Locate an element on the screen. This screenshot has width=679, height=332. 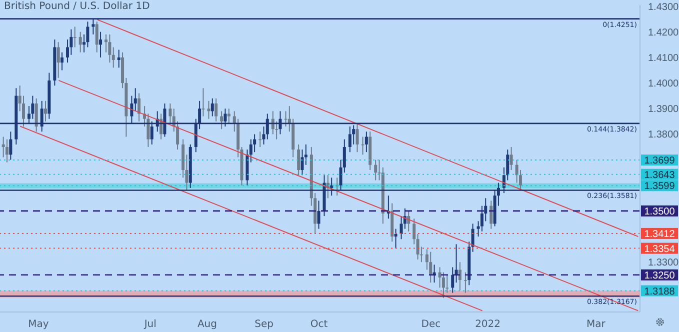
y-tick-label: 1.4200 is located at coordinates (663, 32).